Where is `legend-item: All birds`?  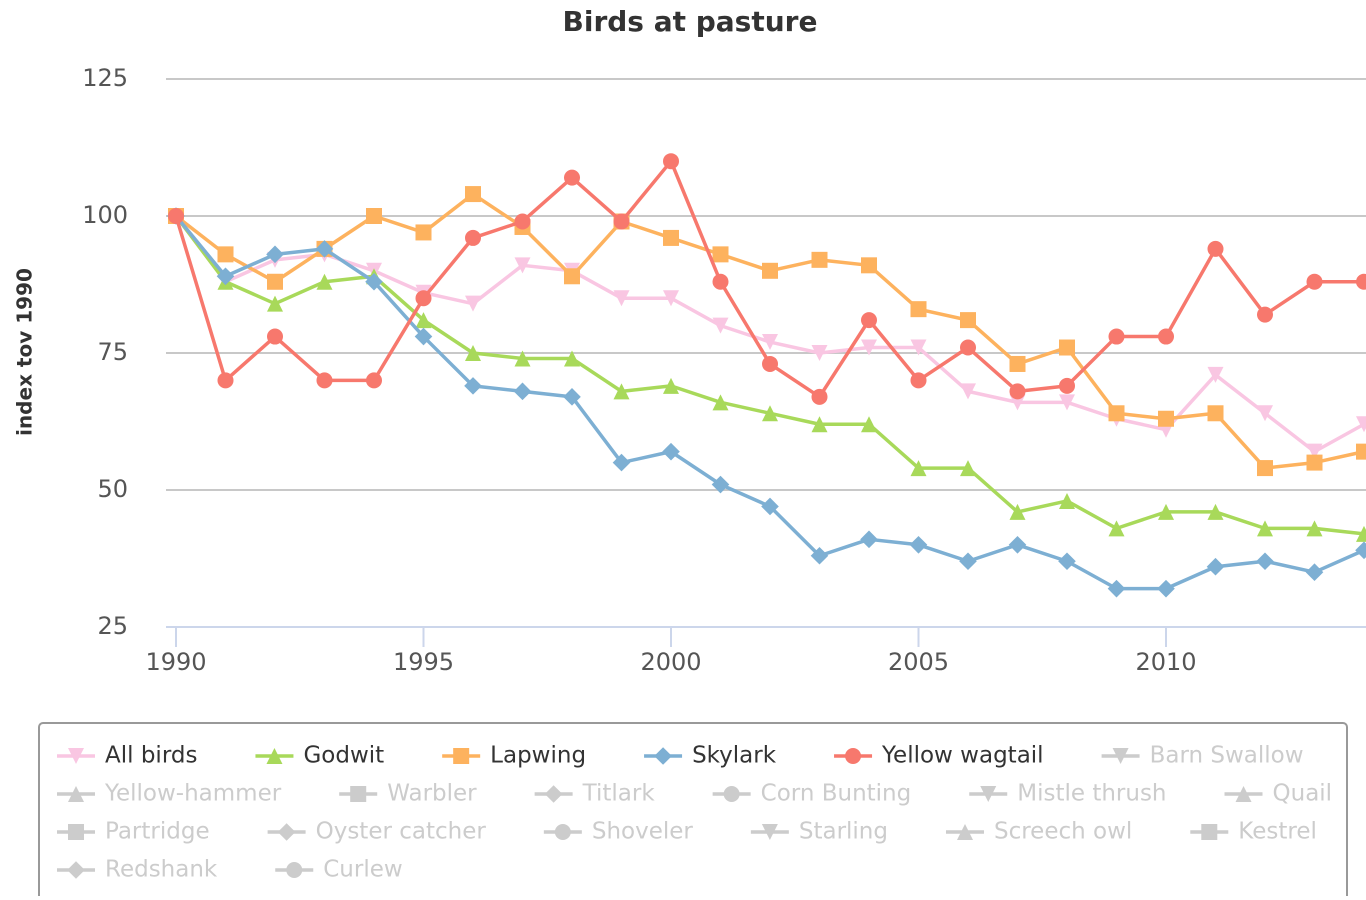
legend-item: All birds is located at coordinates (127, 756).